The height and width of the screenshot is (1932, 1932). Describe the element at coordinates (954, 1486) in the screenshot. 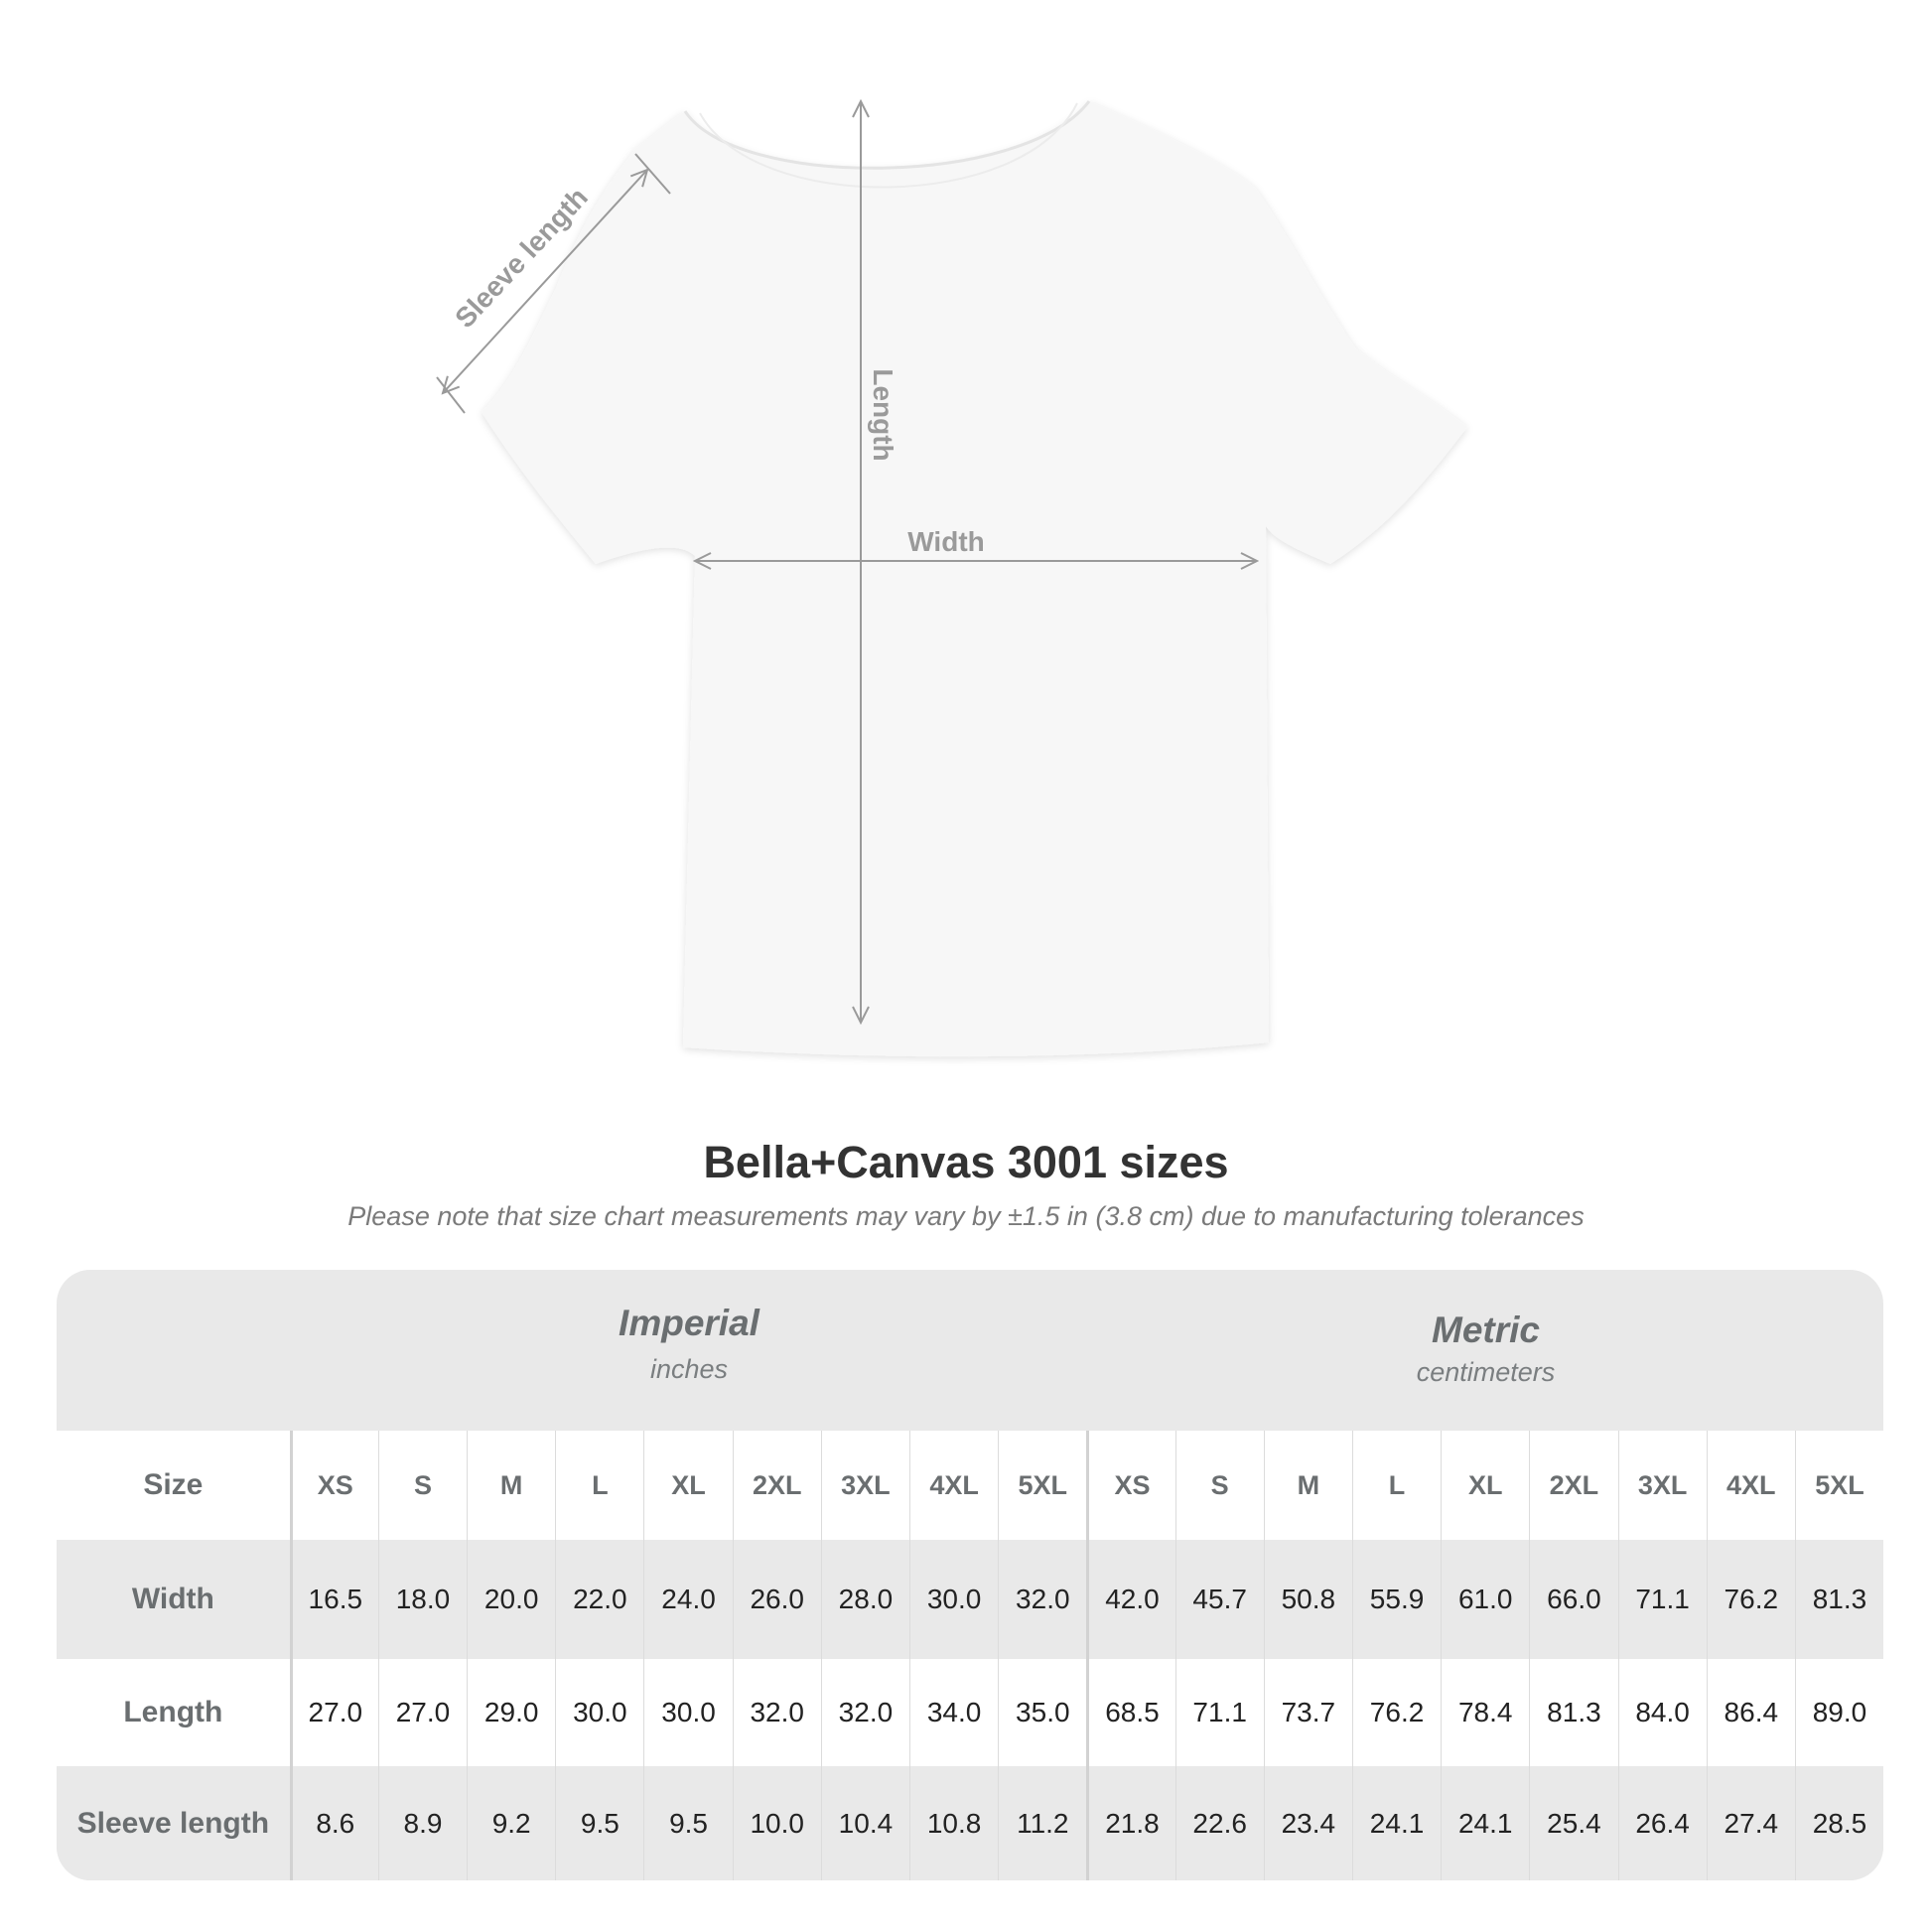

I see `imperial-size-header: 4XL` at that location.